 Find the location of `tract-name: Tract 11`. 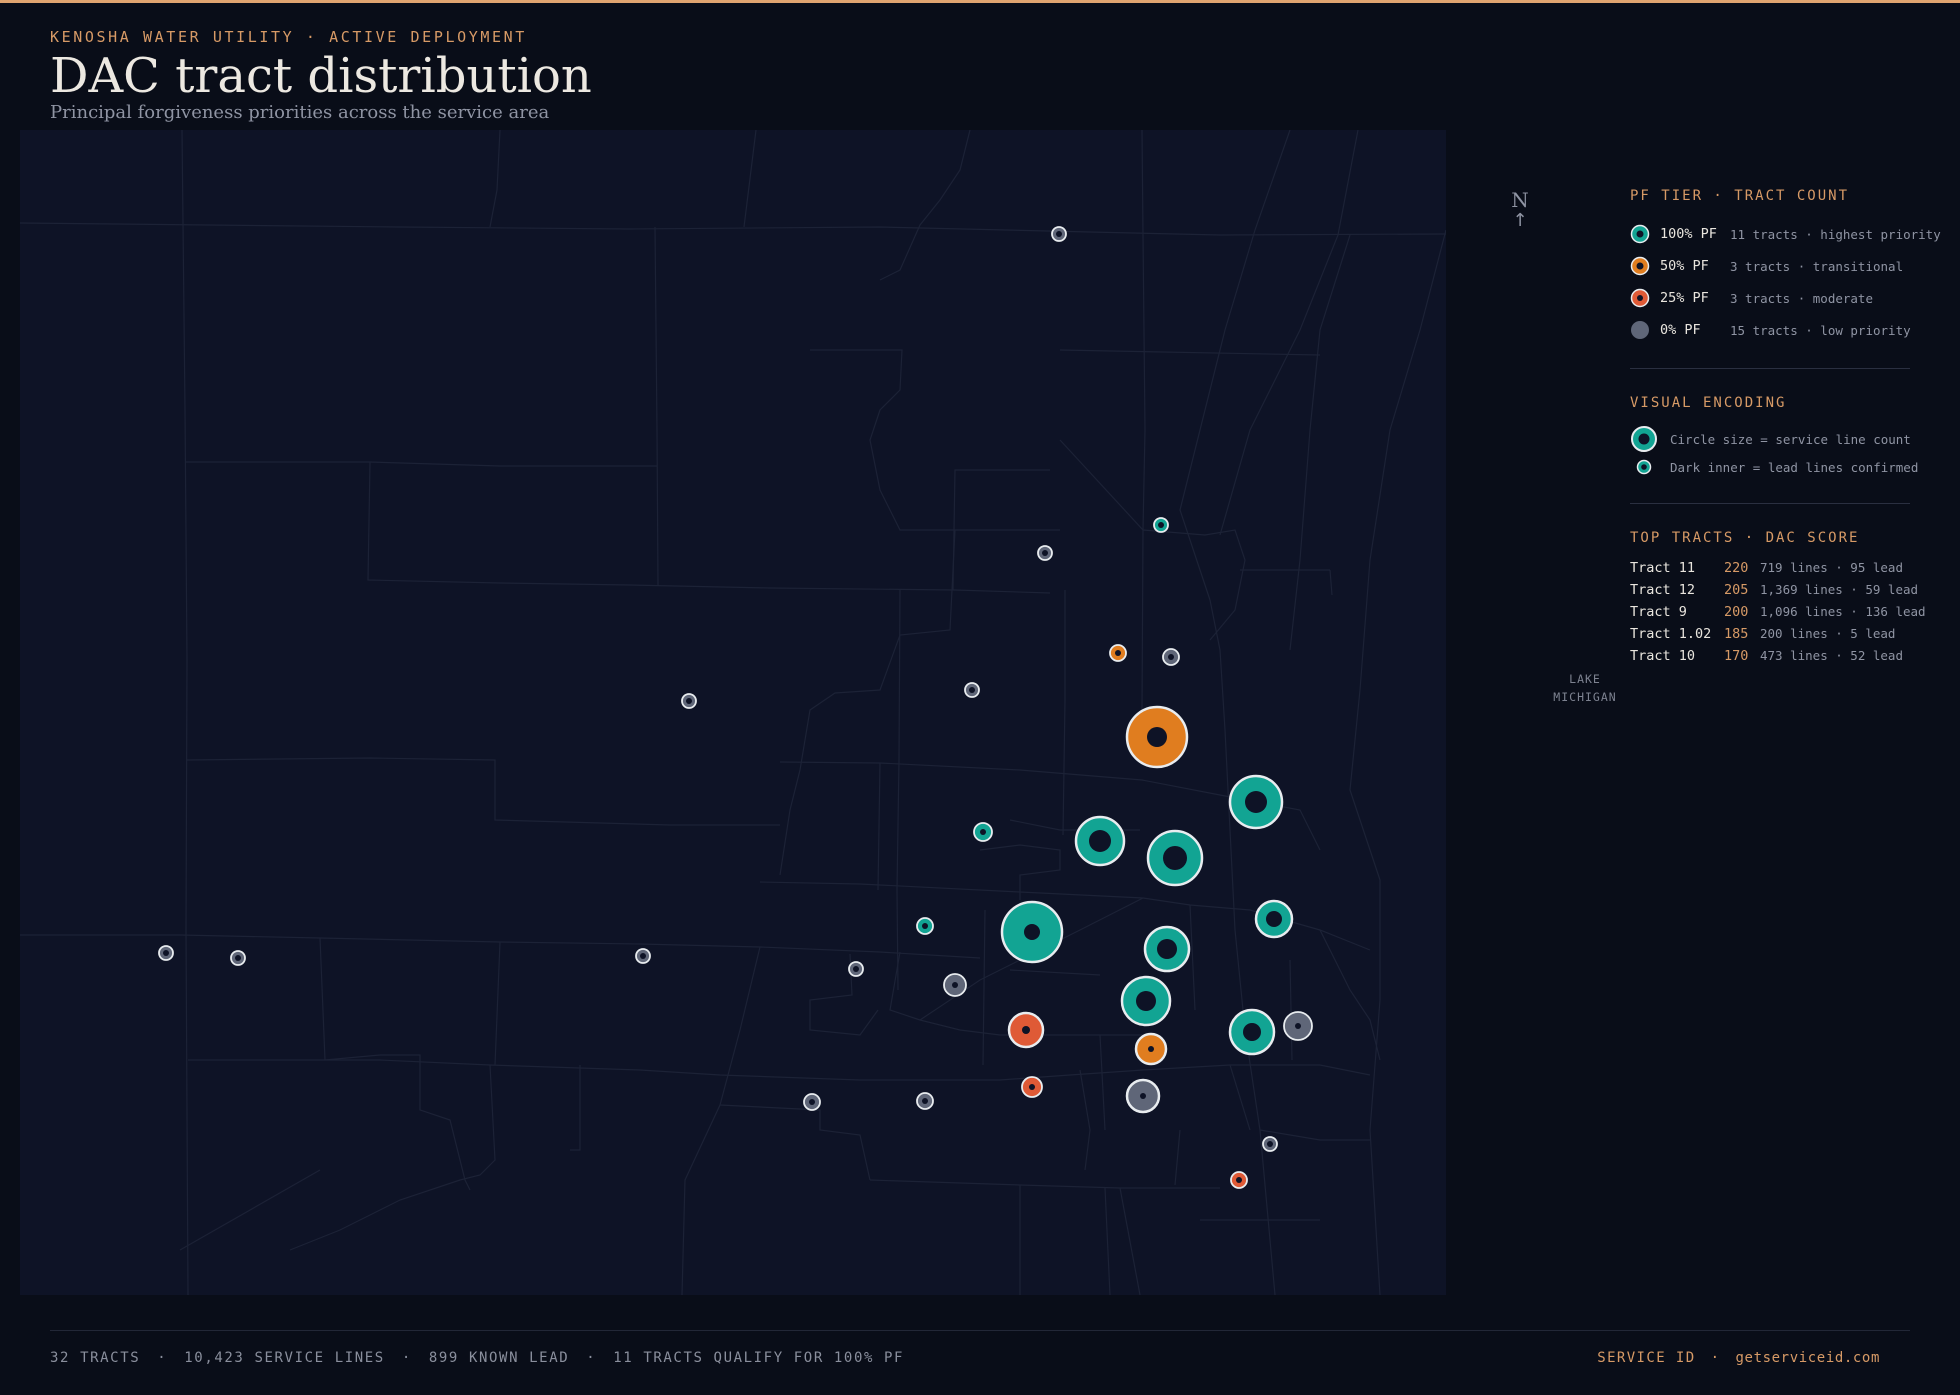

tract-name: Tract 11 is located at coordinates (1663, 568).